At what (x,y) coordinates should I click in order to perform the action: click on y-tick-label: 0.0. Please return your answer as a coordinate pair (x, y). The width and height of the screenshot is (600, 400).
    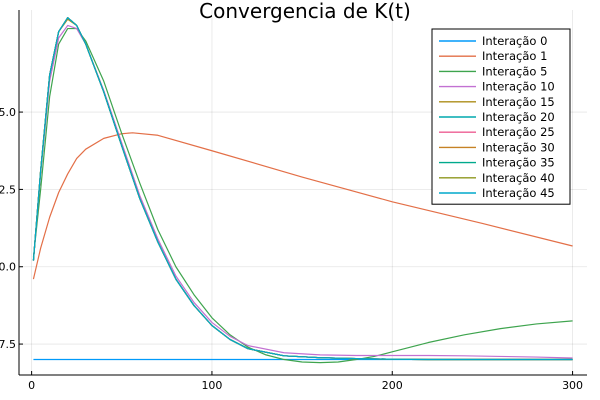
    Looking at the image, I should click on (8, 267).